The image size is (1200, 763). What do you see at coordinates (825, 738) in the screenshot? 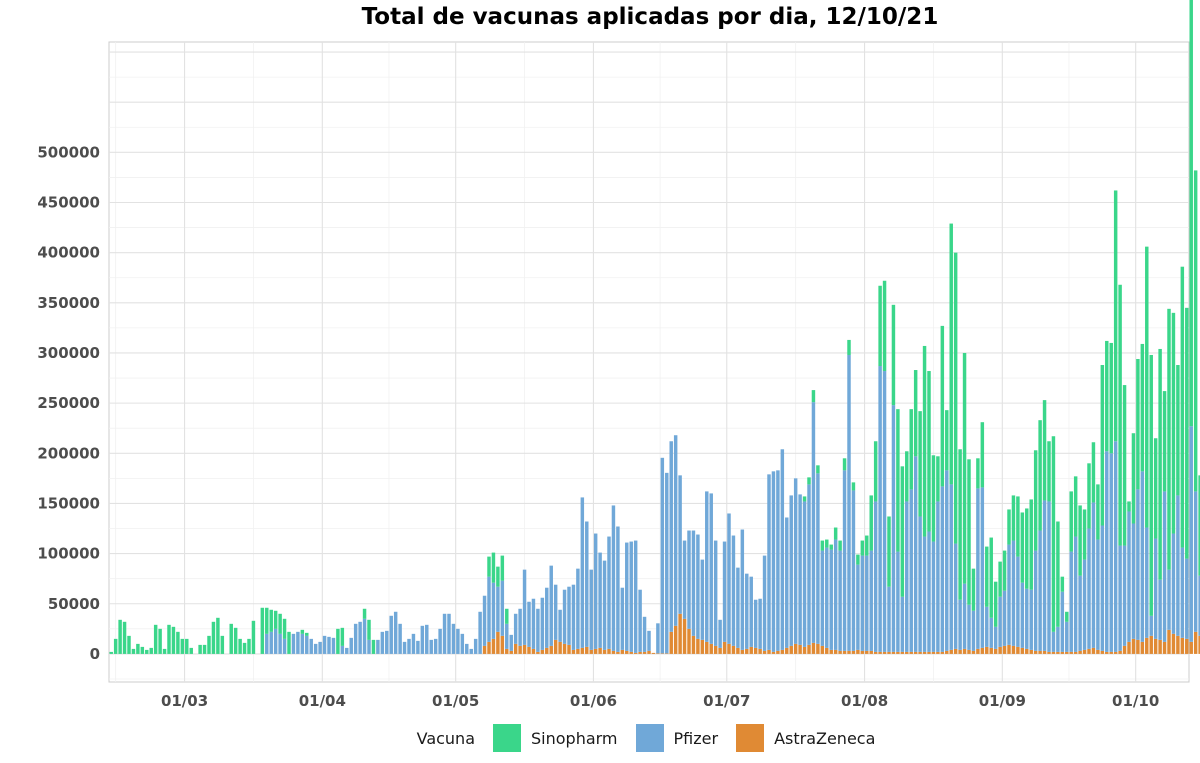
I see `legend-label-astrazeneca: AstraZeneca` at bounding box center [825, 738].